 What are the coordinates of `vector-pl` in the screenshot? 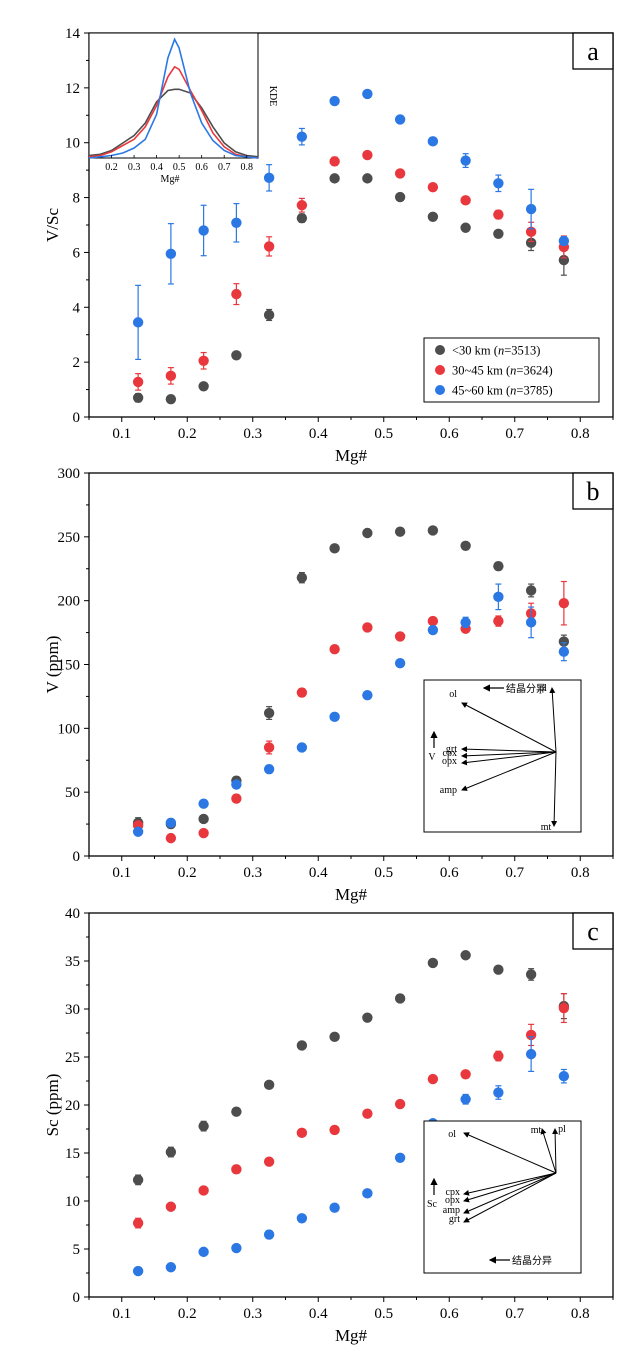 It's located at (553, 720).